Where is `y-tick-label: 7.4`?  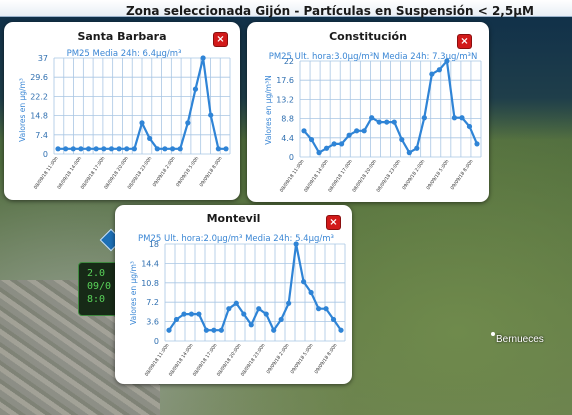
y-tick-label: 7.4 is located at coordinates (41, 135).